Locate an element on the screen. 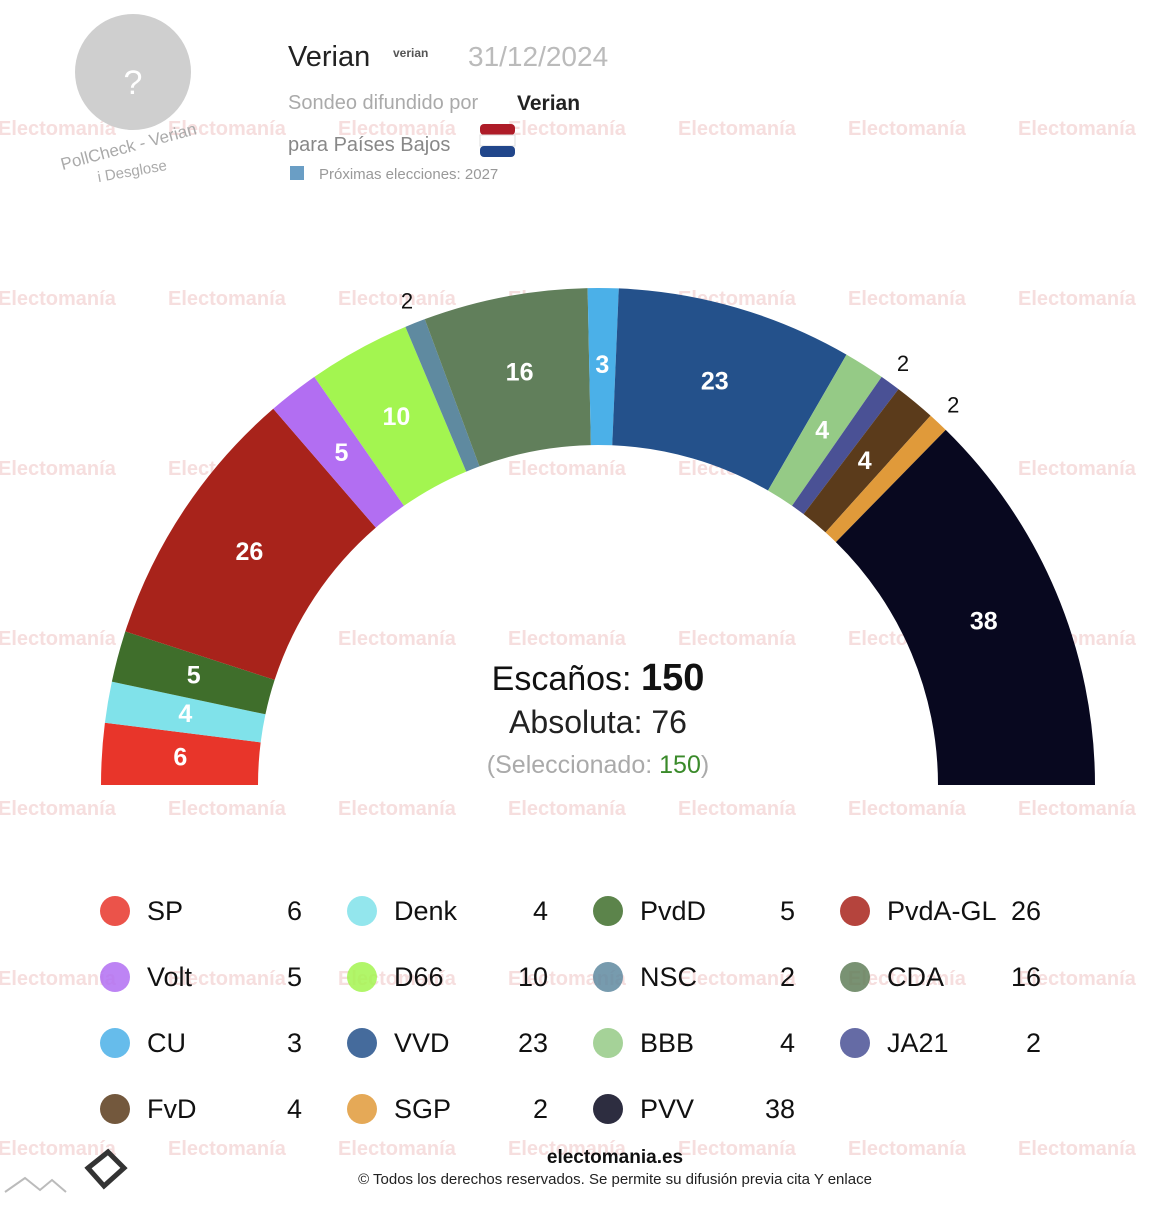  selected: (Seleccionado: 150) is located at coordinates (598, 765).